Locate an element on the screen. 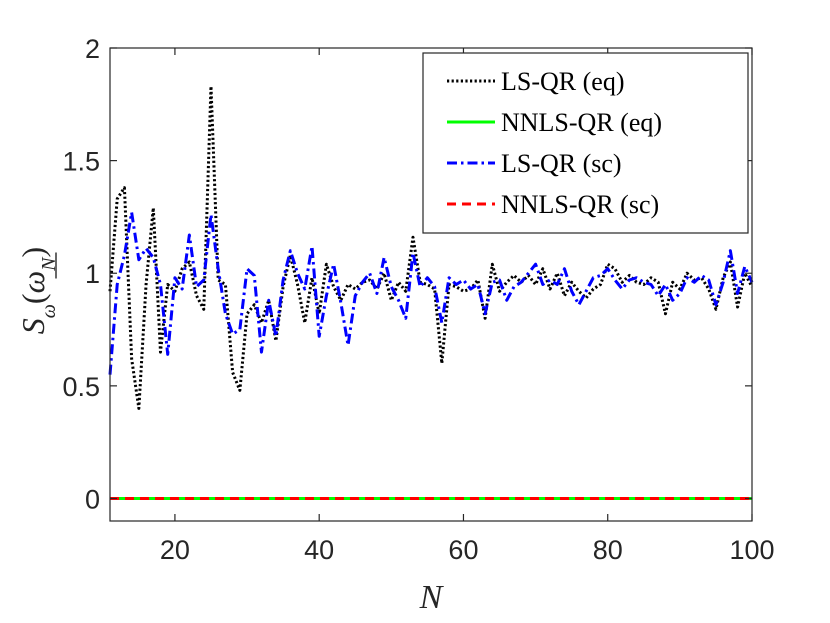 This screenshot has width=830, height=623. x-tick-label: 100 is located at coordinates (751, 550).